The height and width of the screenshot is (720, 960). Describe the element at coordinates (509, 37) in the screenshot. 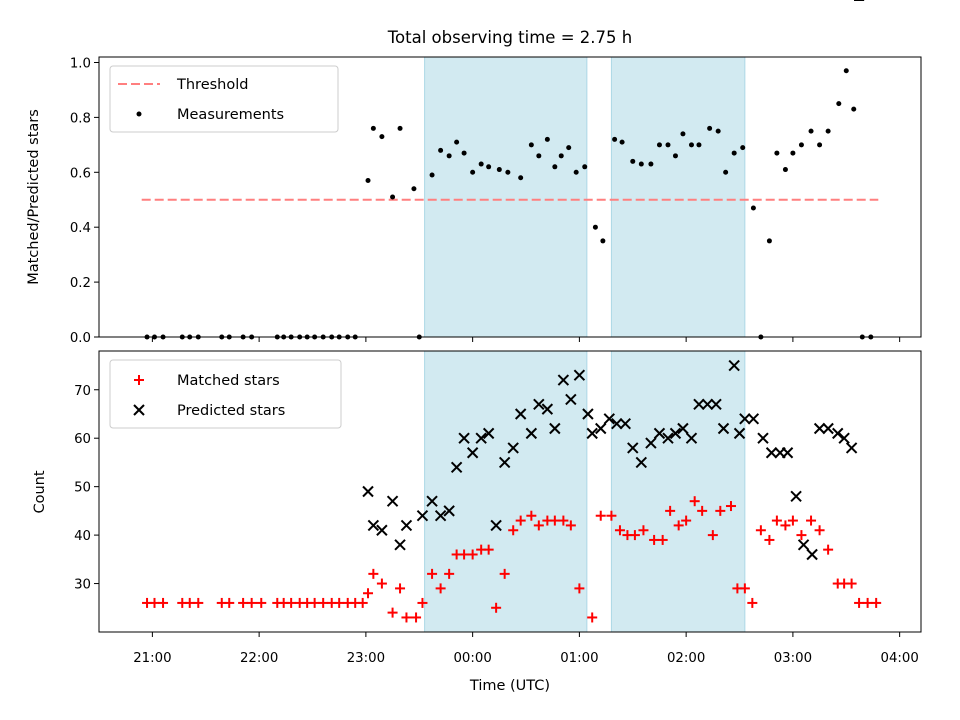

I see `chart-title: Total observing time = 2.75 h` at that location.